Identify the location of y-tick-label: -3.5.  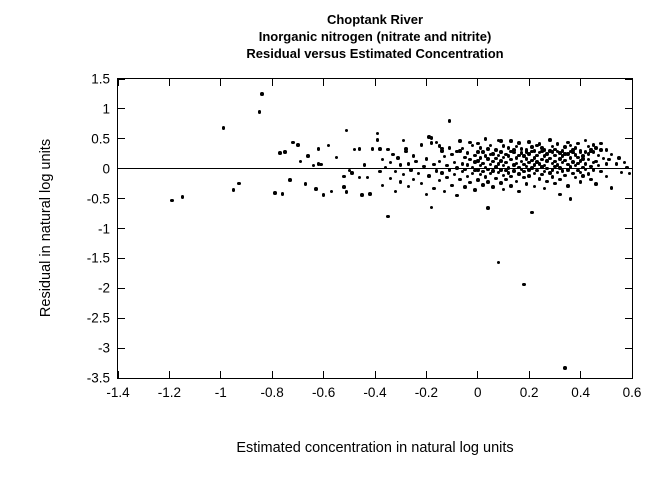
(98, 378).